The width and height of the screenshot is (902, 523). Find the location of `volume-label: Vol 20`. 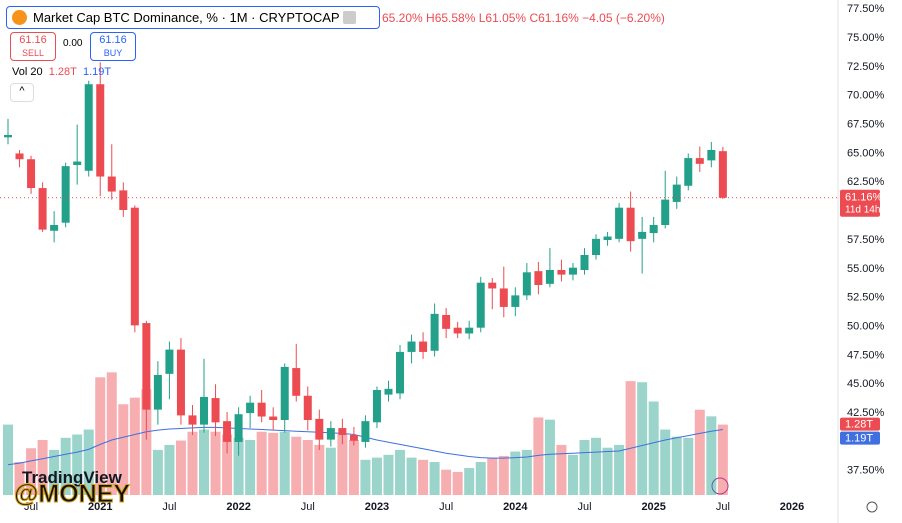

volume-label: Vol 20 is located at coordinates (27, 72).